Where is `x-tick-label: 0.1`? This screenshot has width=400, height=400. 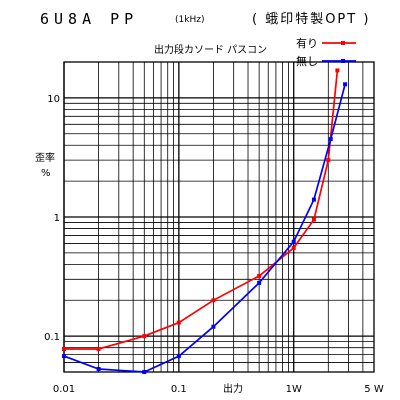 x-tick-label: 0.1 is located at coordinates (179, 389).